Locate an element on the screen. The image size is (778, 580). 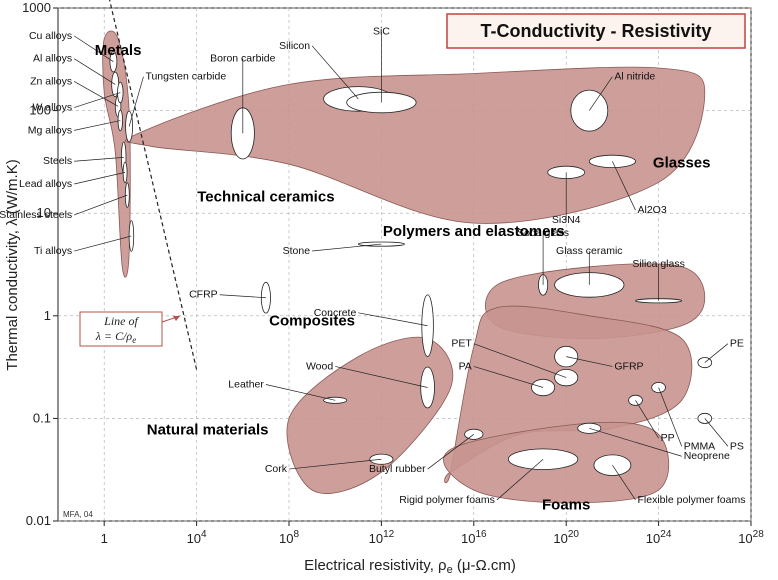
x-axis-label-units: (μ-Ω.cm) is located at coordinates (484, 565).